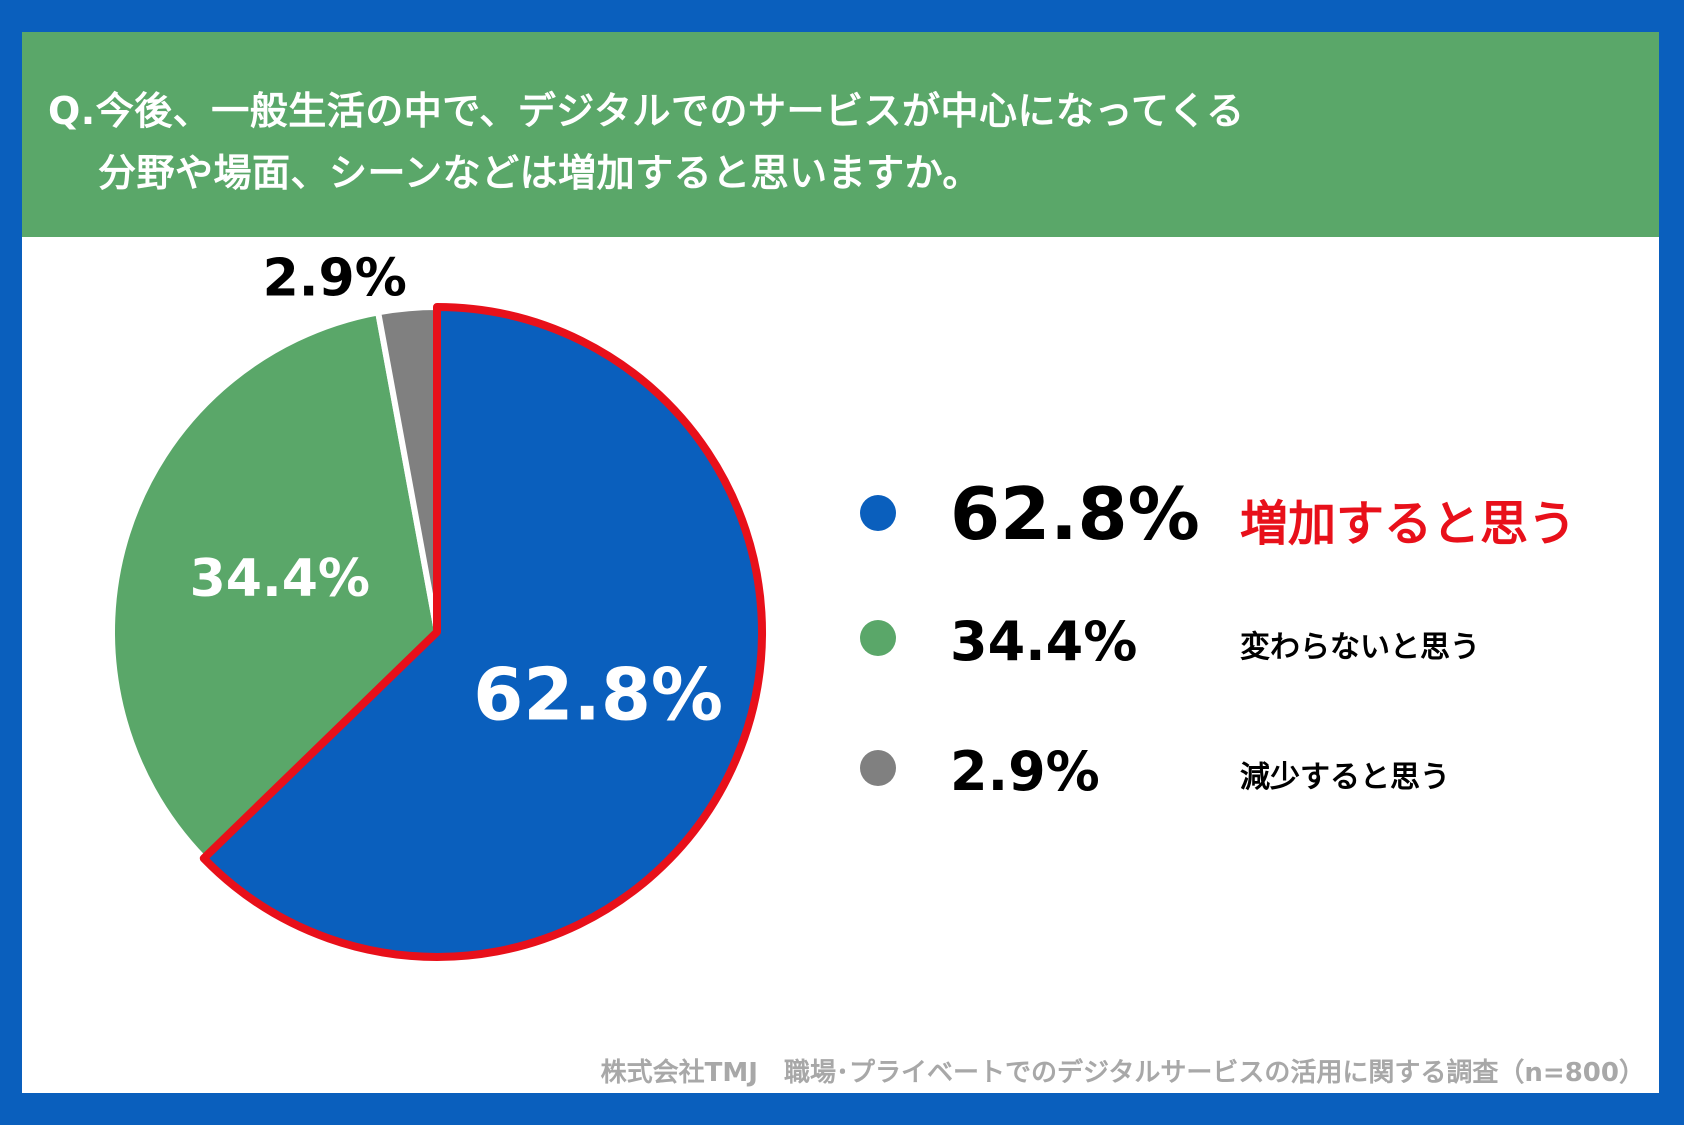 The image size is (1684, 1125). I want to click on legend-label-increase: 増加すると思う, so click(1408, 524).